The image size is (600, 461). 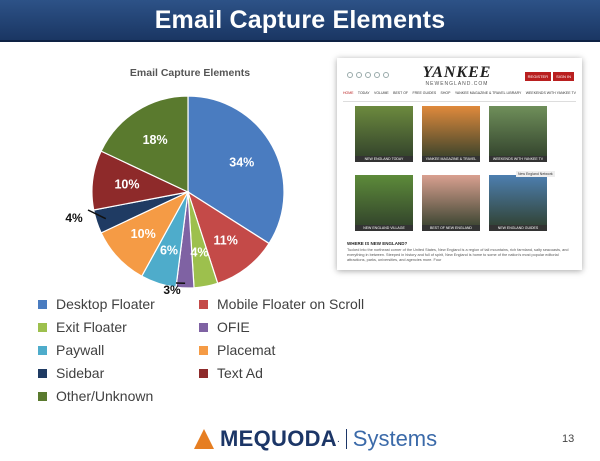 I want to click on legend-item: Other/Unknown, so click(x=95, y=396).